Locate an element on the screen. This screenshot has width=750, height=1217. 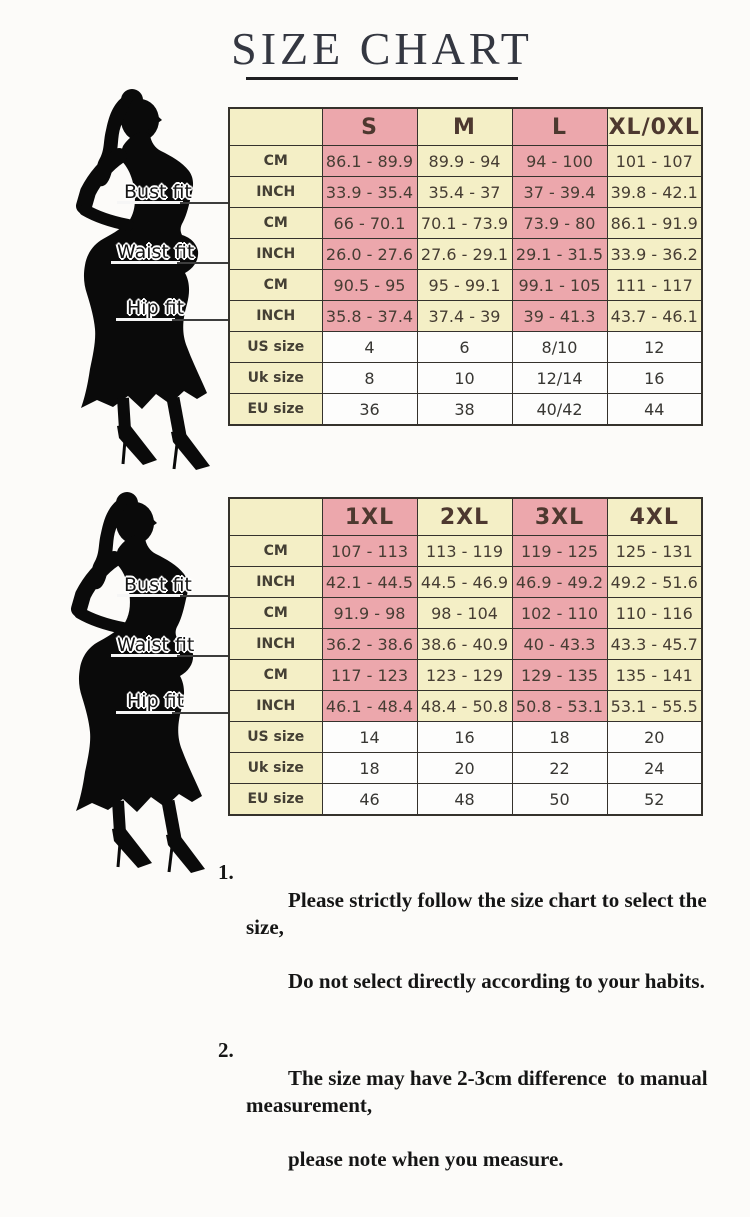
size-value-cell: 39 - 41.3 is located at coordinates (559, 316).